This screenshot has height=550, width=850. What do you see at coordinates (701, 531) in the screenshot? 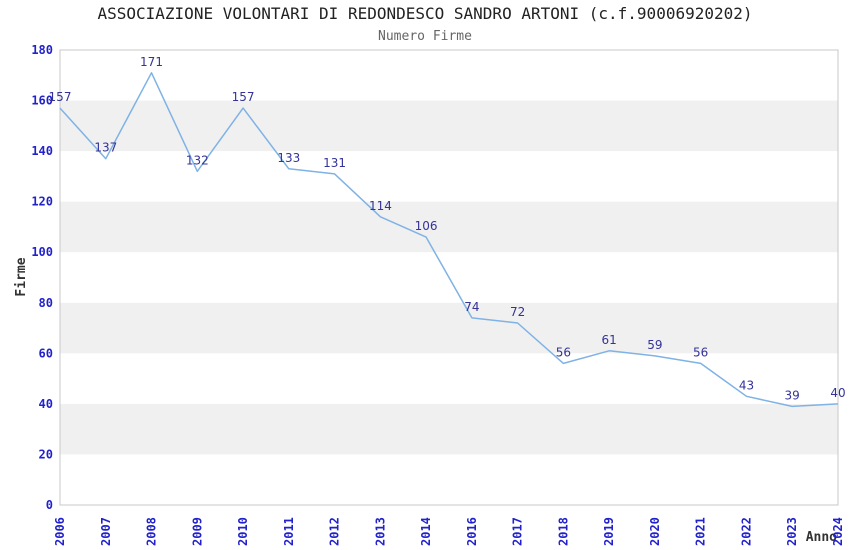
I see `x-tick-label: 2021` at bounding box center [701, 531].